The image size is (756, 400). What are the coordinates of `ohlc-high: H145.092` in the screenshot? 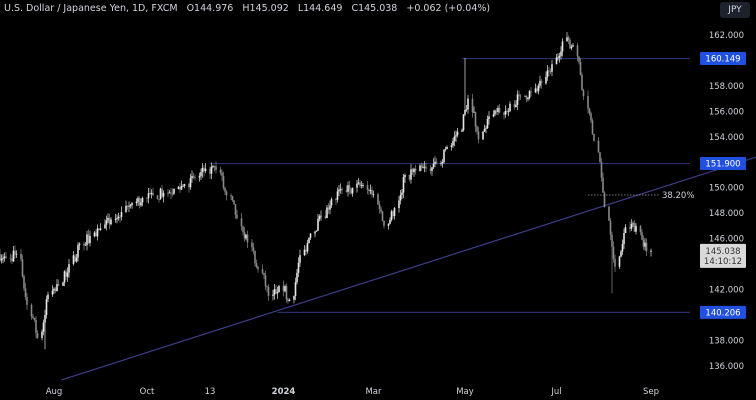 It's located at (265, 8).